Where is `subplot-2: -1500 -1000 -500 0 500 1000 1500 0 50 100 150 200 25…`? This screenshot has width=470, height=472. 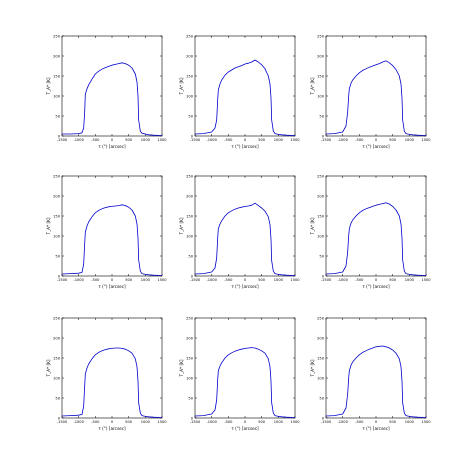 subplot-2: -1500 -1000 -500 0 500 1000 1500 0 50 100 150 200 25… is located at coordinates (239, 91).